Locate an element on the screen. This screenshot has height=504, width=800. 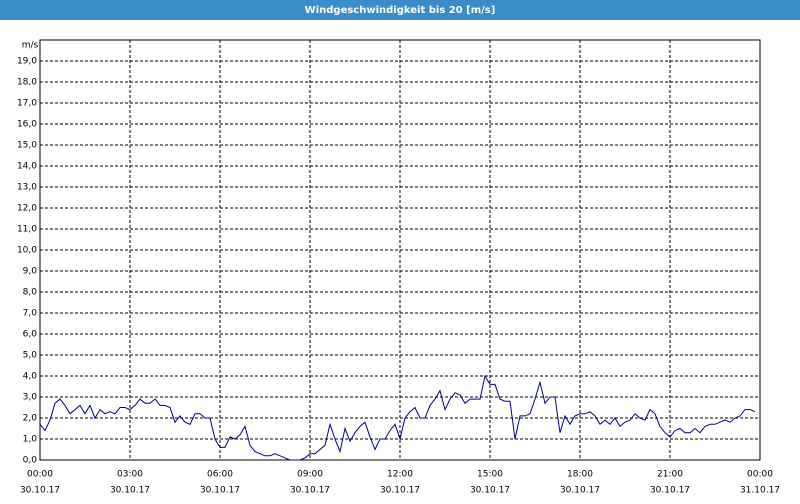
y-tick-label: 17,0 is located at coordinates (27, 104).